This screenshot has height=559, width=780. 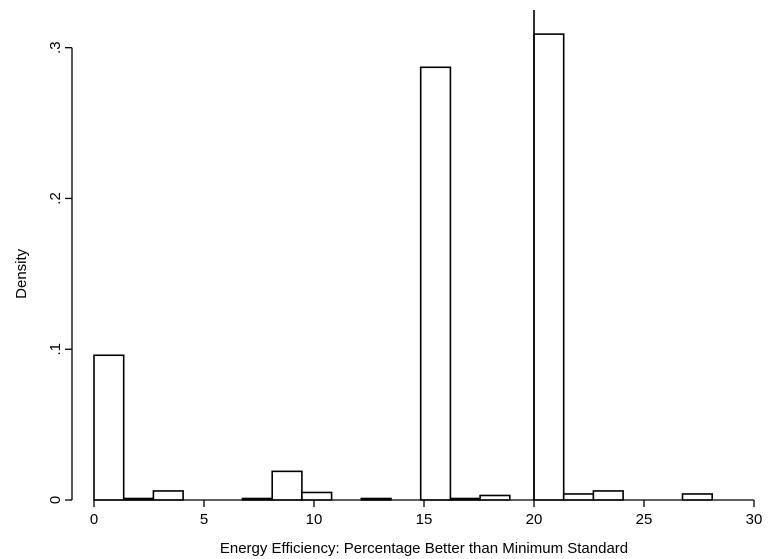 I want to click on y-ticks-group: 0 .1 .2 .3, so click(x=59, y=272).